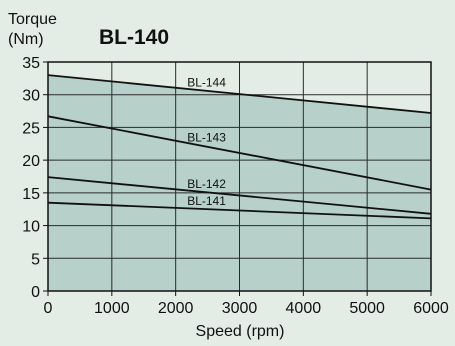 Image resolution: width=455 pixels, height=346 pixels. Describe the element at coordinates (240, 331) in the screenshot. I see `x-axis-label: Speed (rpm)` at that location.